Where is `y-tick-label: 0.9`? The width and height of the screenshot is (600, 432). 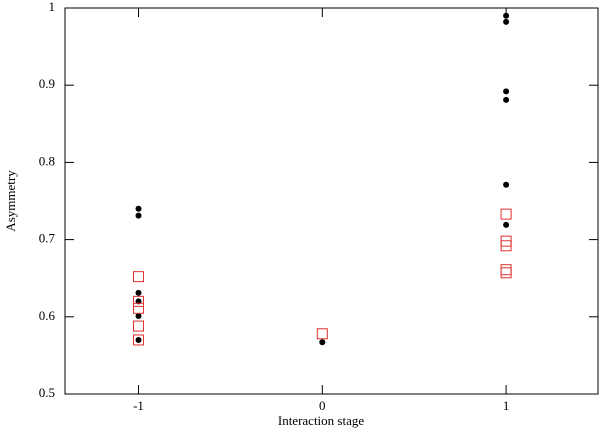 y-tick-label: 0.9 is located at coordinates (47, 83).